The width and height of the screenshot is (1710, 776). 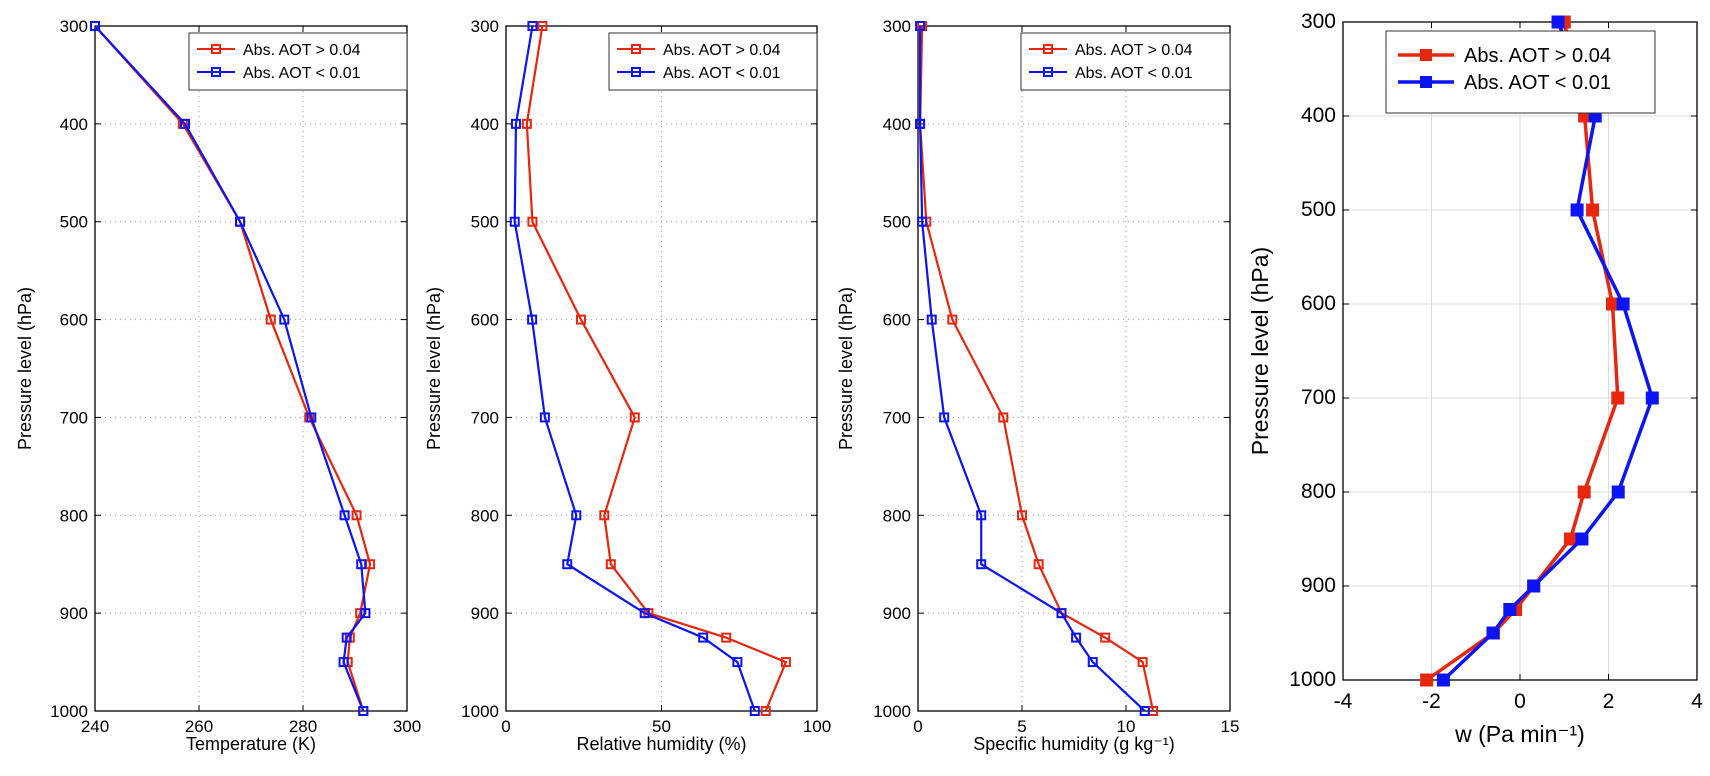 What do you see at coordinates (661, 726) in the screenshot?
I see `x-tick-label: 50` at bounding box center [661, 726].